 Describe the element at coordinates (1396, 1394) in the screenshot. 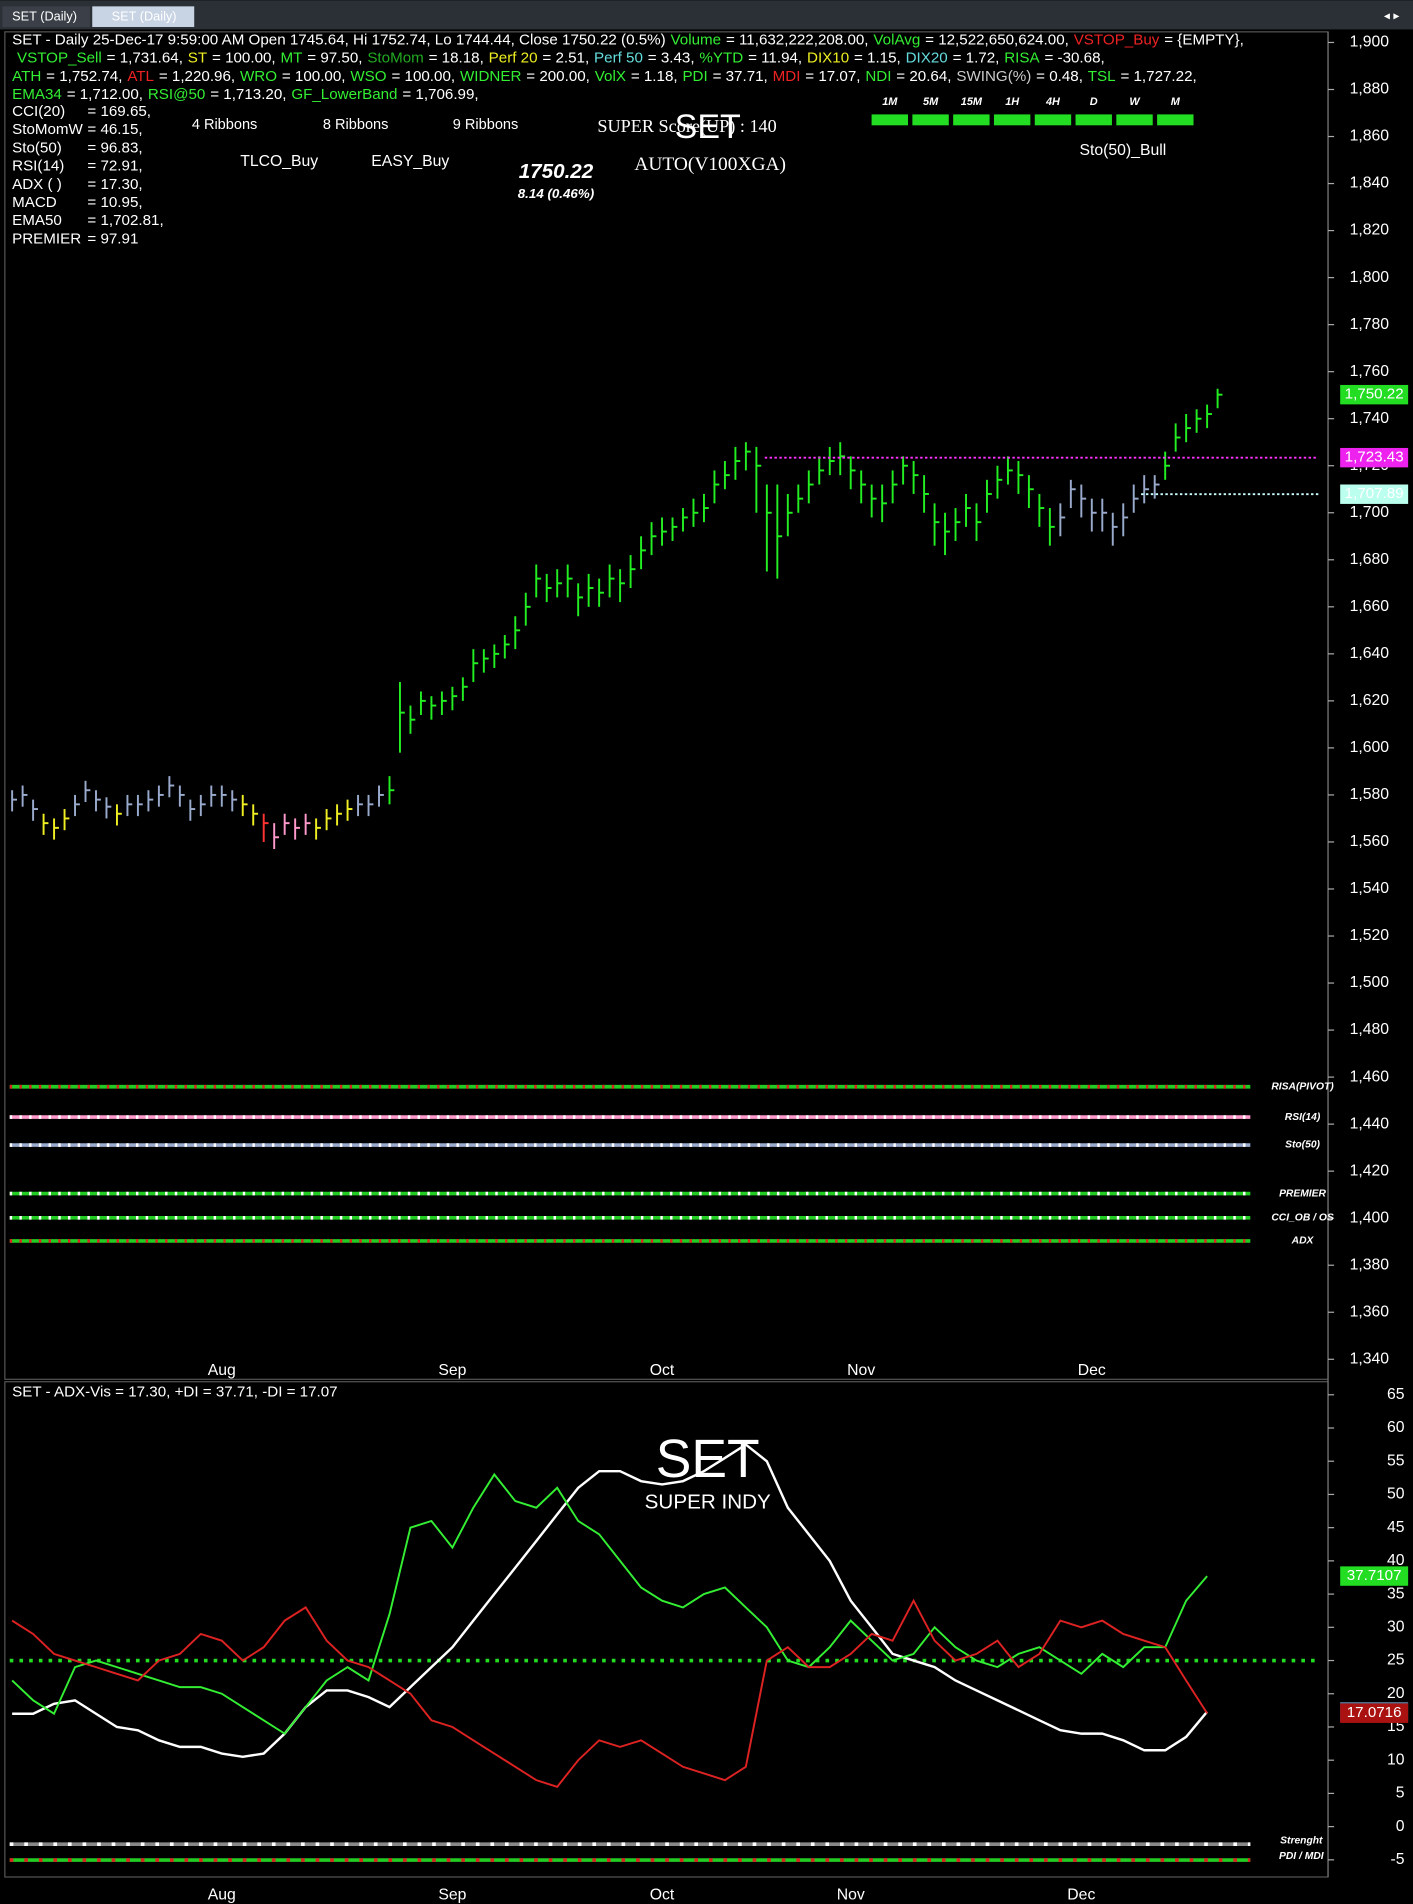

I see `y-tick-label: 65` at that location.